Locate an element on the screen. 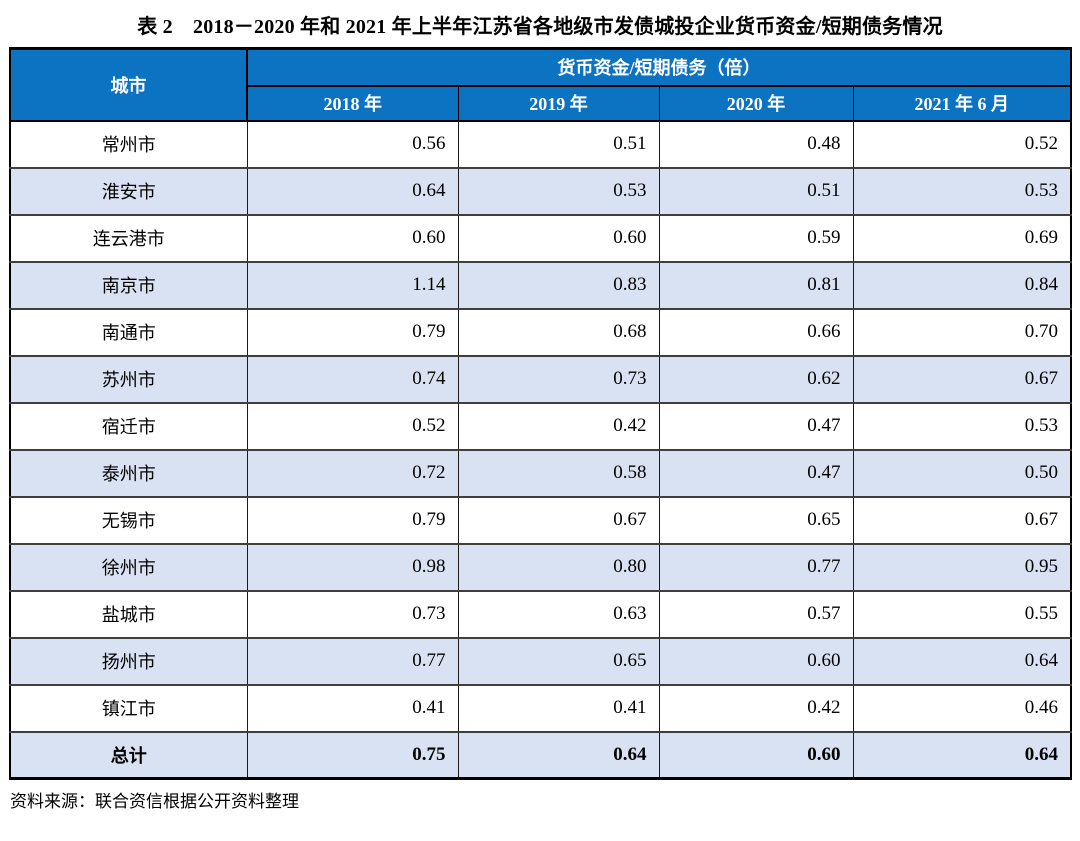 The image size is (1080, 841). ratio-value-cell: 0.75 is located at coordinates (352, 754).